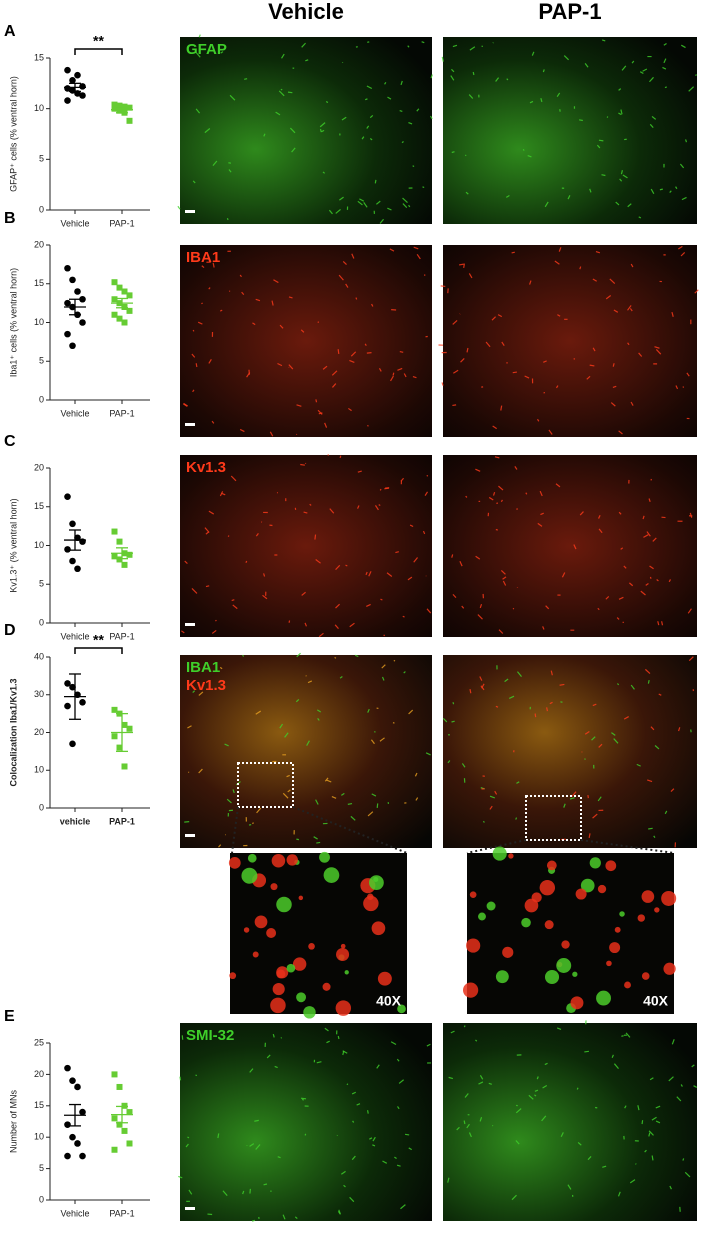 This screenshot has width=703, height=1234. I want to click on y-axis-label: Colocalization Iba1/Kv1.3, so click(13, 732).